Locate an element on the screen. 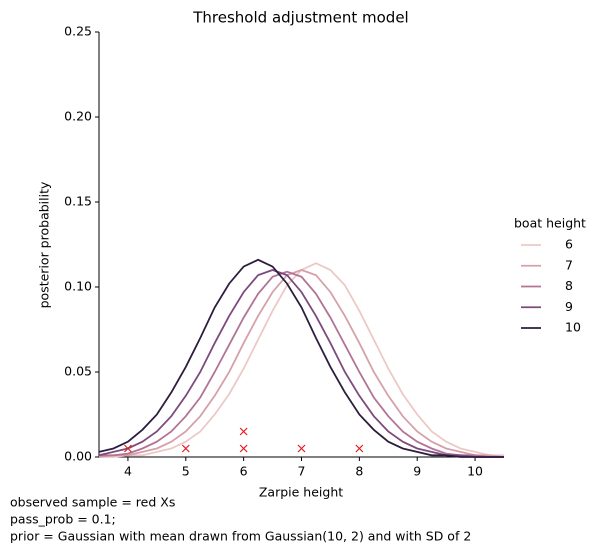 This screenshot has height=553, width=606. x-tick-label: 10 is located at coordinates (475, 471).